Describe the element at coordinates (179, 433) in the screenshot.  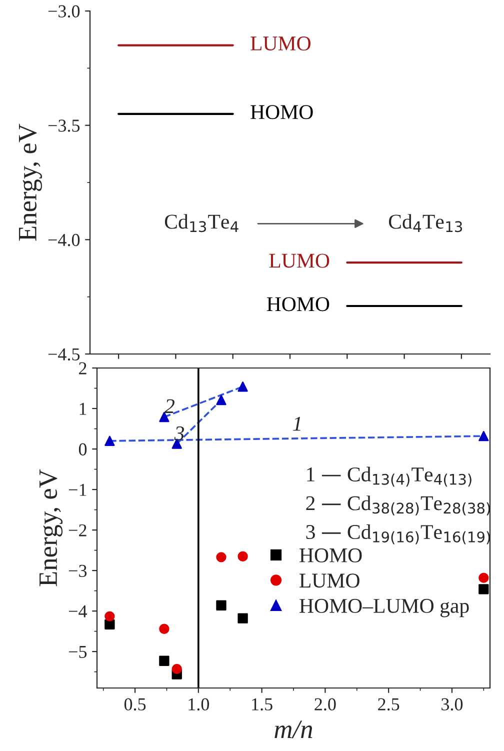
I see `annotation: 3` at that location.